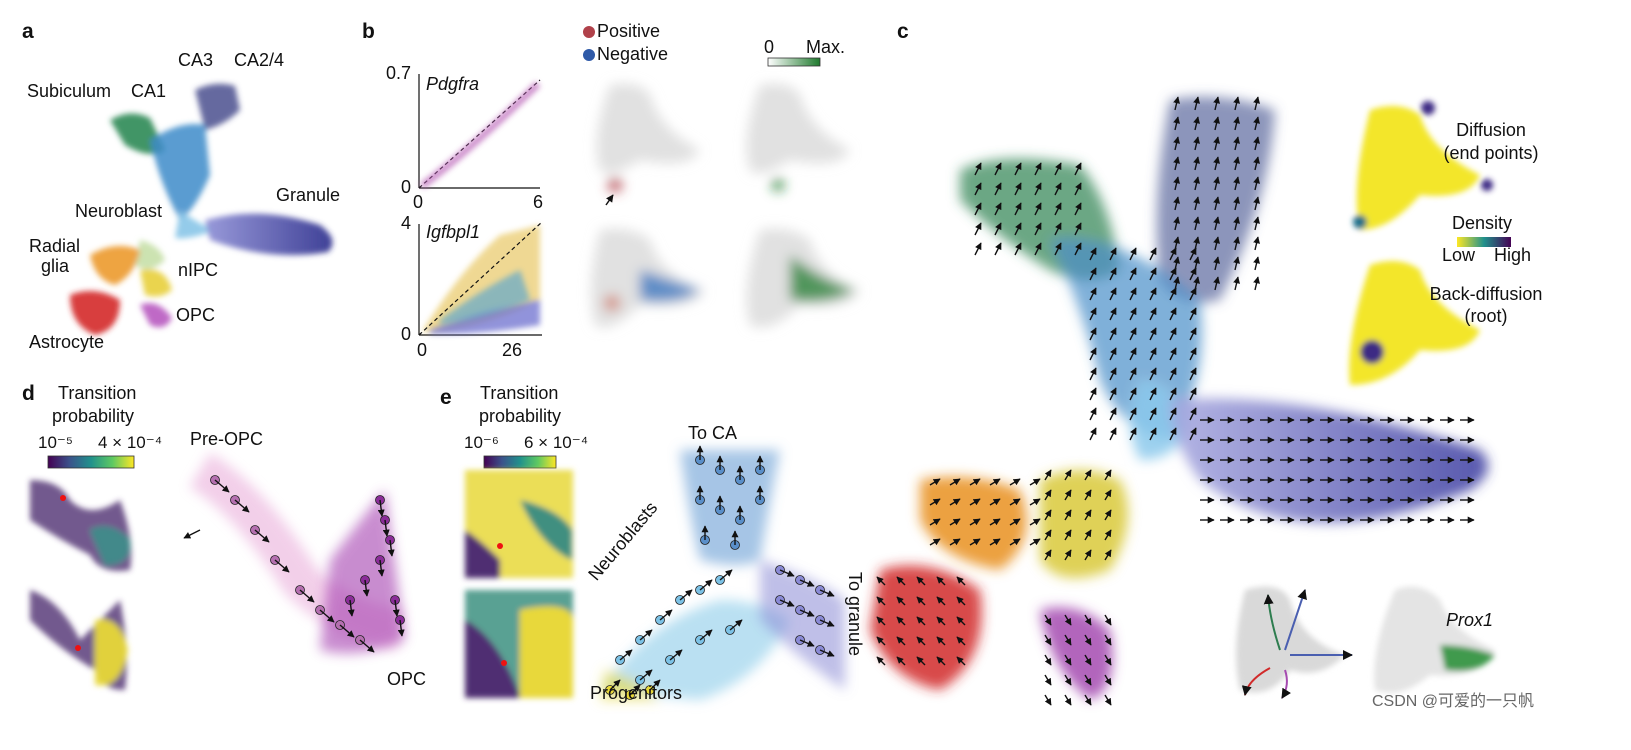  Describe the element at coordinates (97, 393) in the screenshot. I see `d-tp-1: Transition` at that location.